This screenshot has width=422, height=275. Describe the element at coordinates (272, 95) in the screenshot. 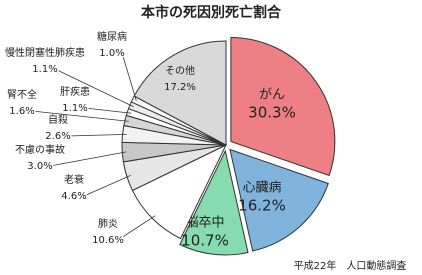

I see `slice-label: がん` at that location.